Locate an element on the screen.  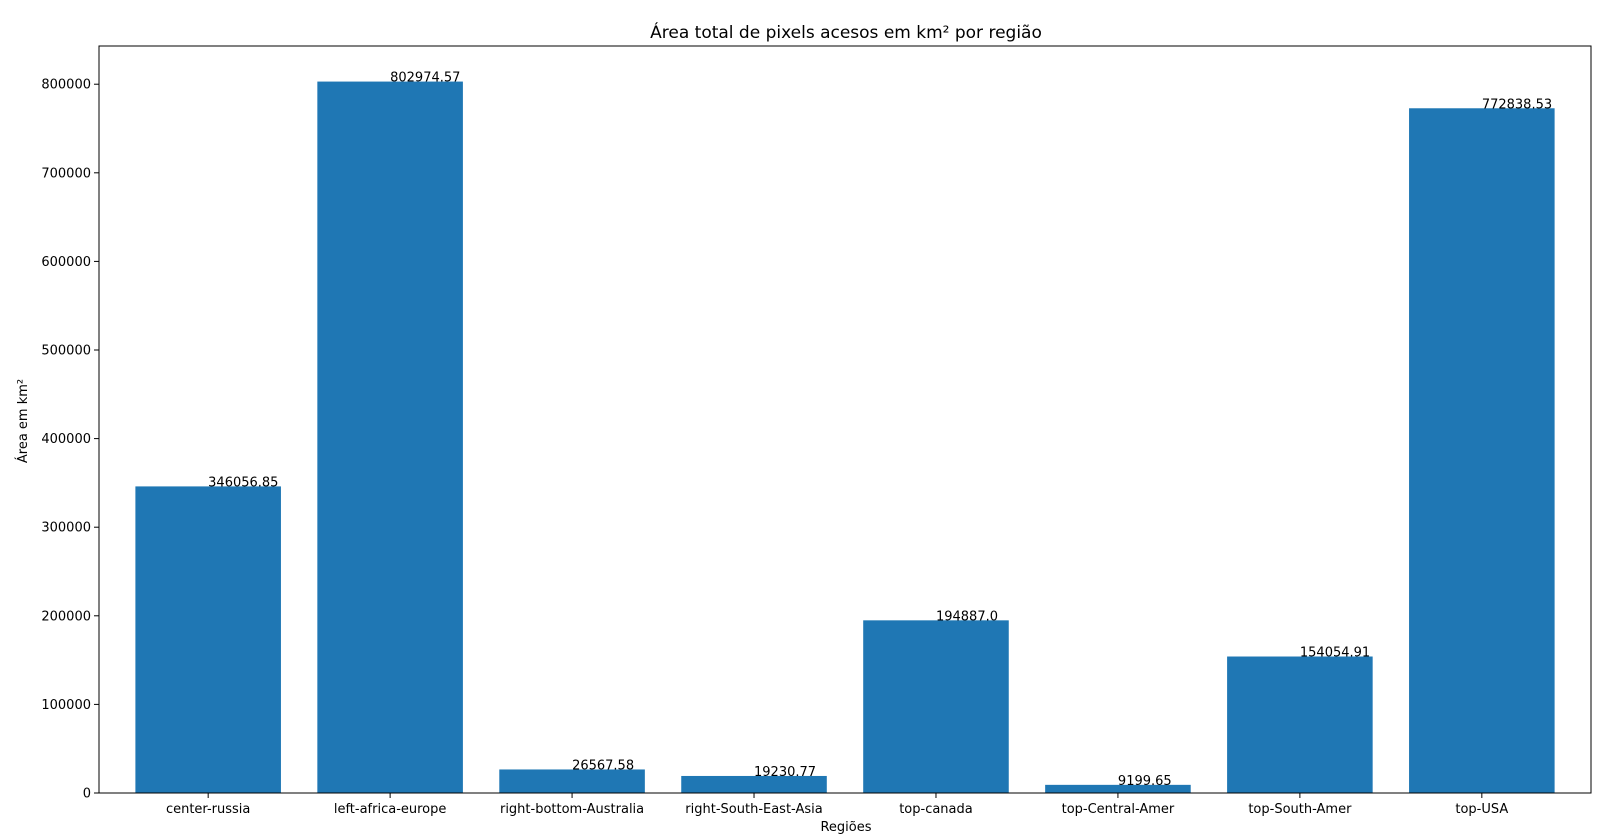
bar-top-South-Amer is located at coordinates (1300, 724).